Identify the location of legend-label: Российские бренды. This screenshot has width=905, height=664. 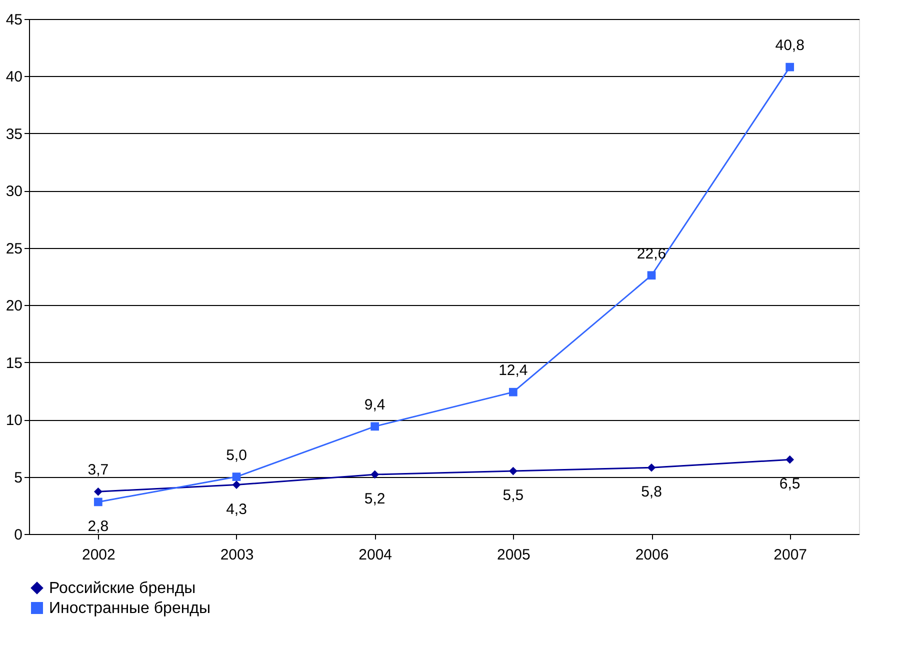
(122, 588).